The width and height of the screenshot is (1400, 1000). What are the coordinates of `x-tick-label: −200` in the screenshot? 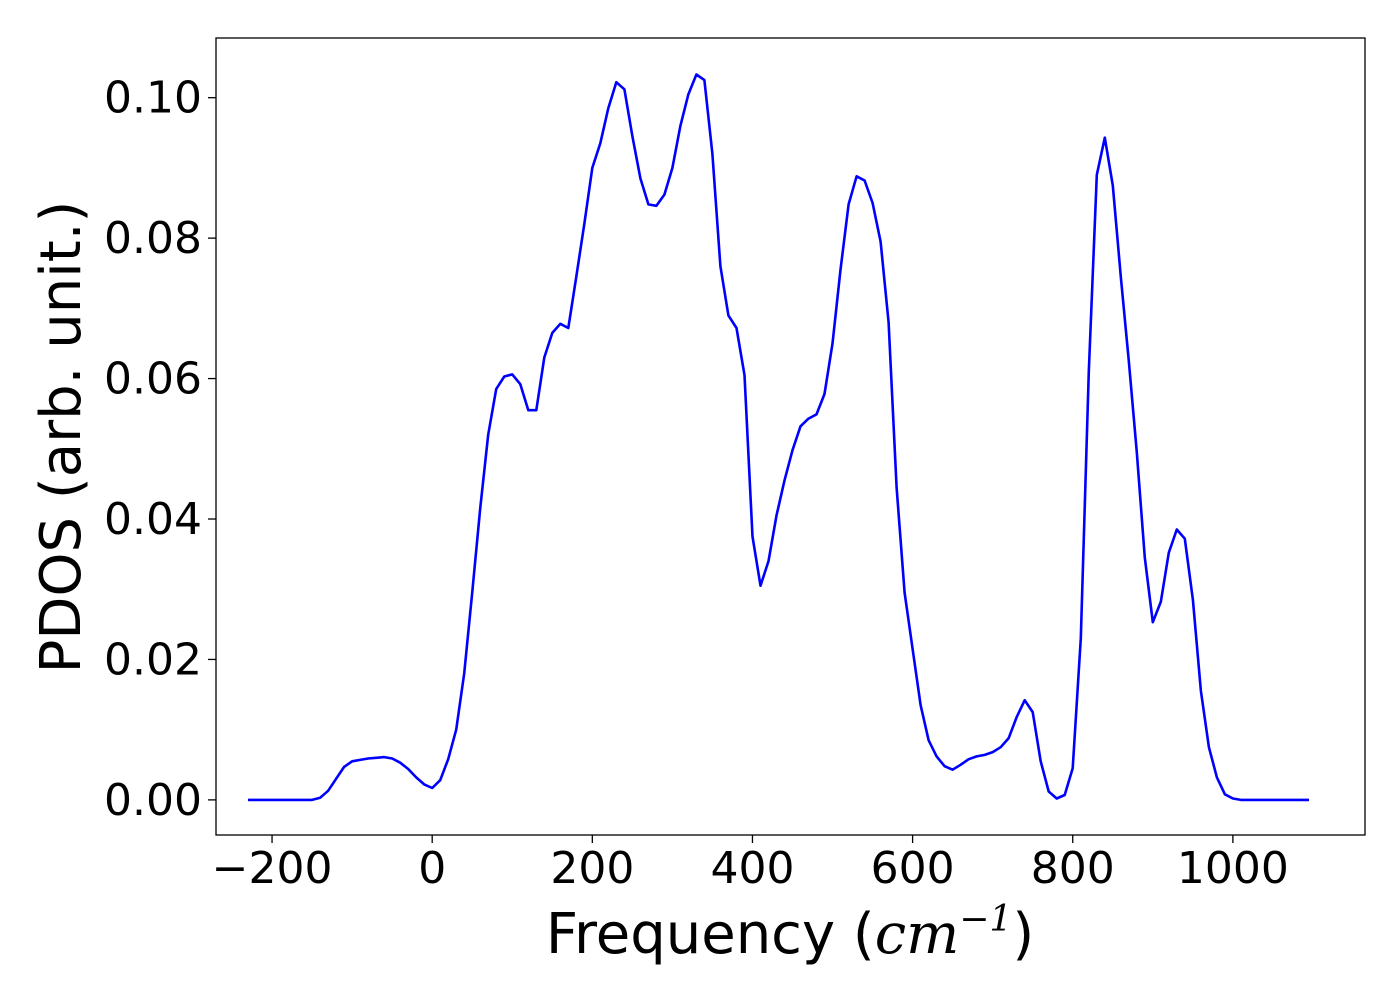 It's located at (272, 868).